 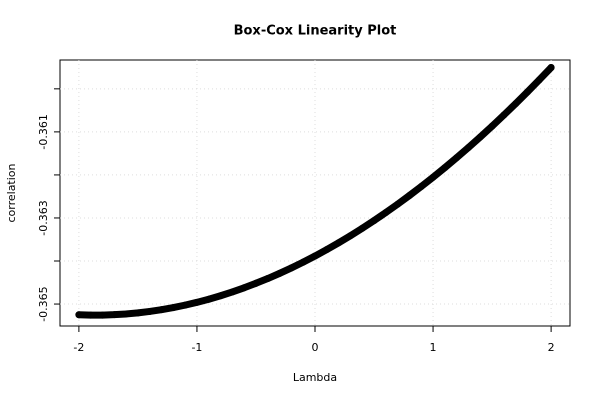 What do you see at coordinates (43, 303) in the screenshot?
I see `y-tick-label: -0.365` at bounding box center [43, 303].